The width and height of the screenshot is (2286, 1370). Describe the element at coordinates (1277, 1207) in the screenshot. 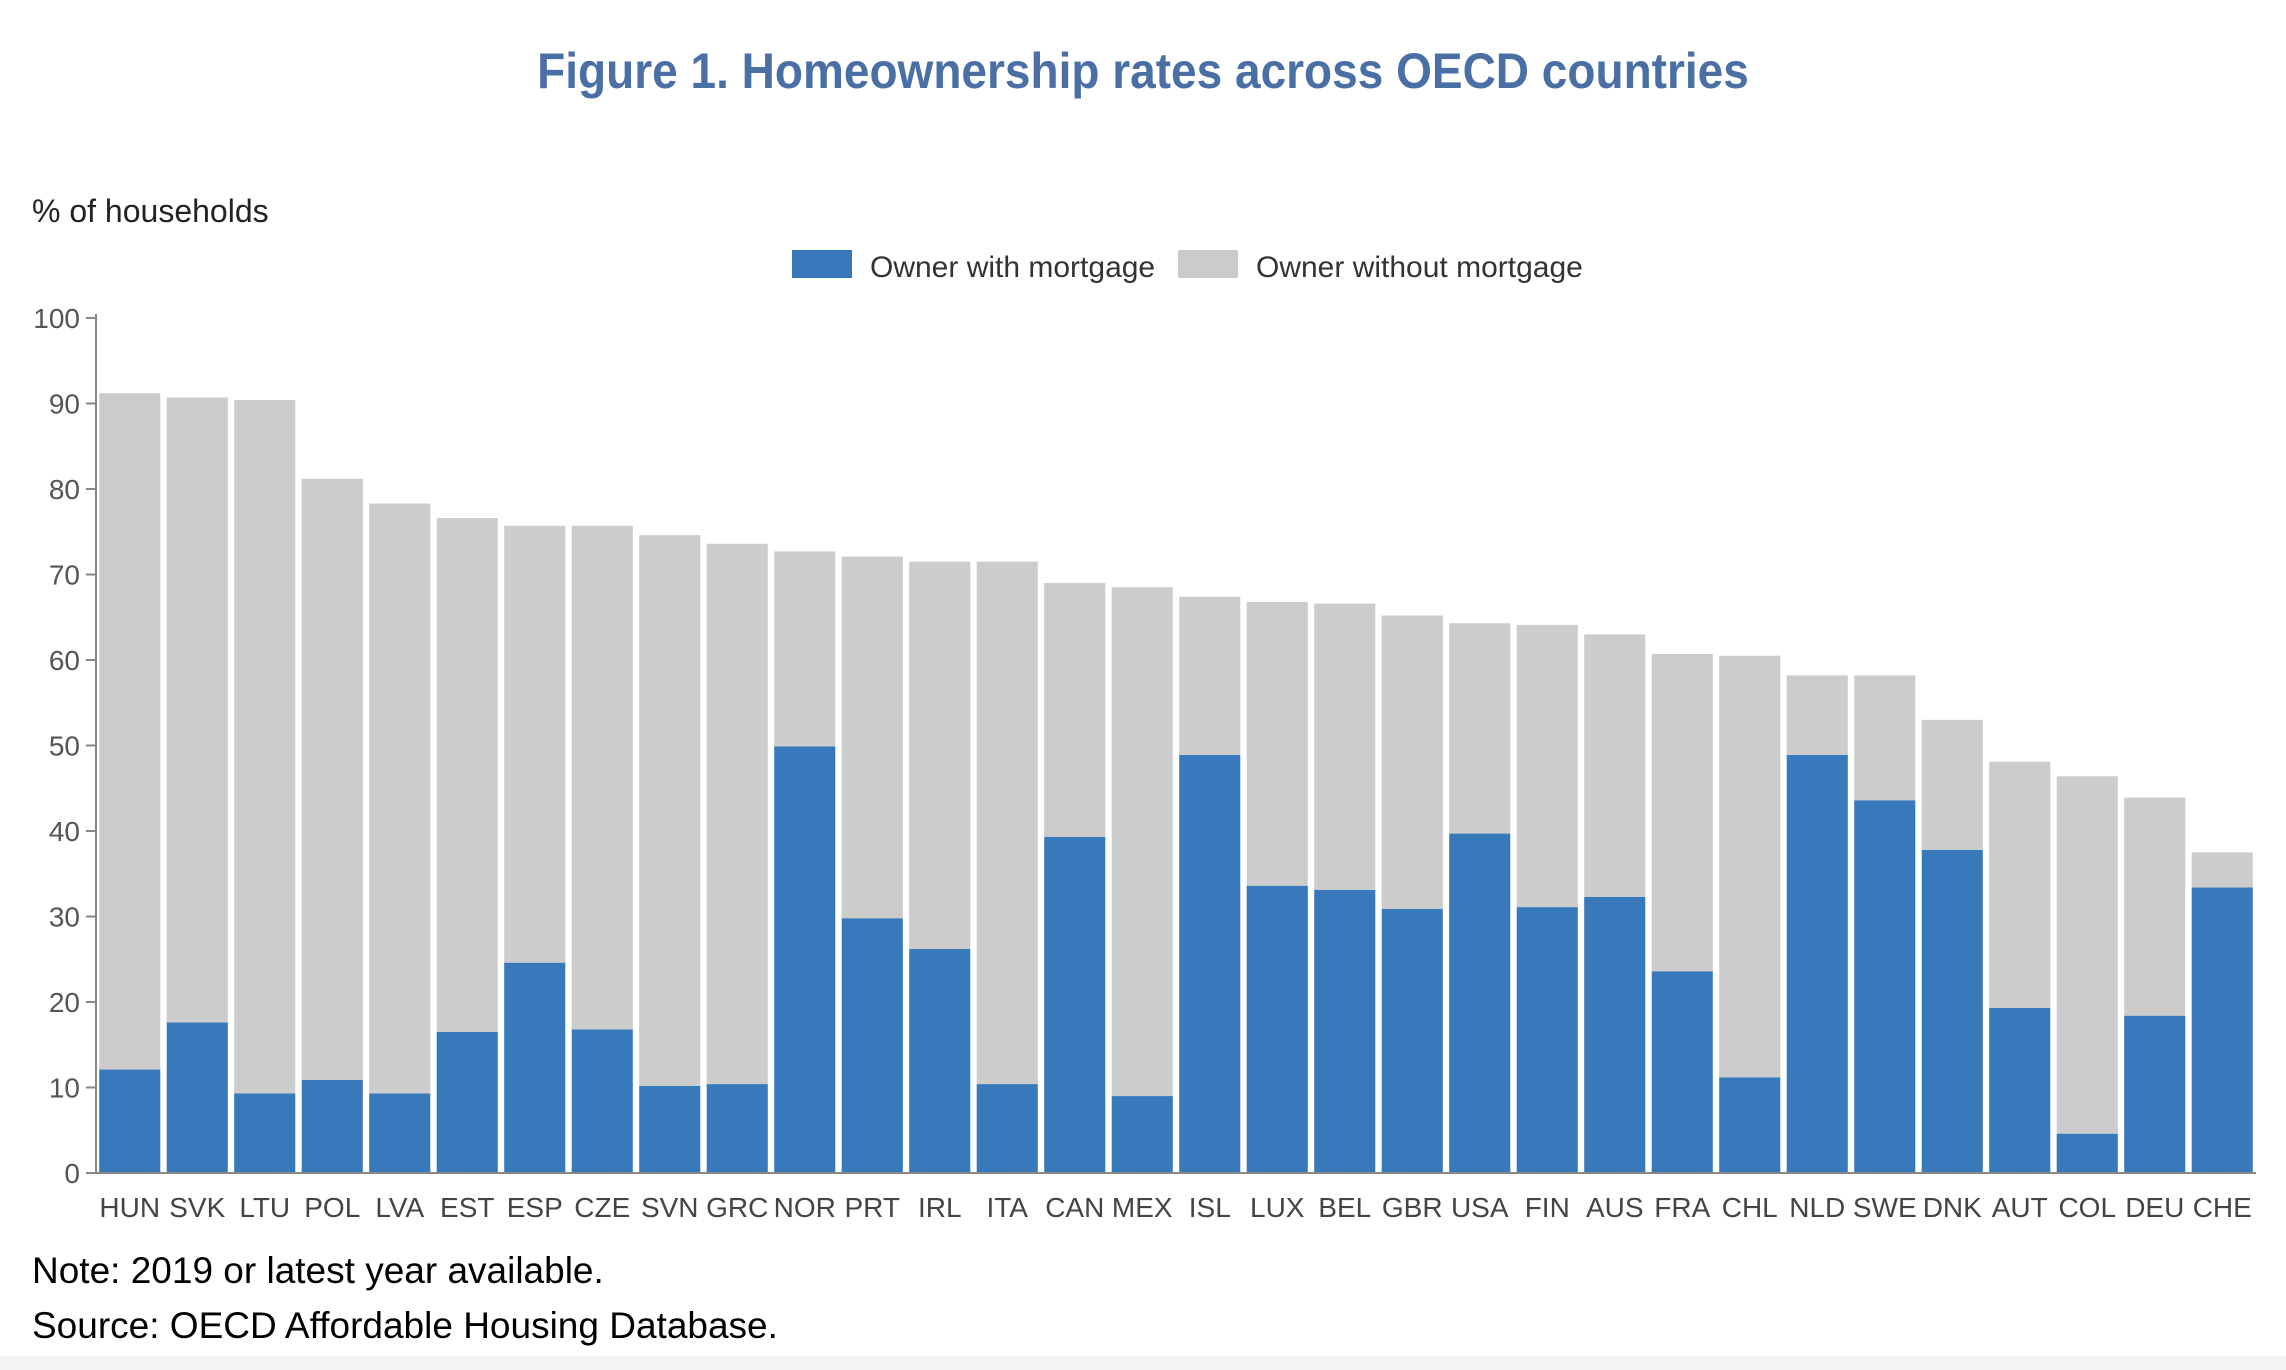

I see `x-tick-label: LUX` at that location.